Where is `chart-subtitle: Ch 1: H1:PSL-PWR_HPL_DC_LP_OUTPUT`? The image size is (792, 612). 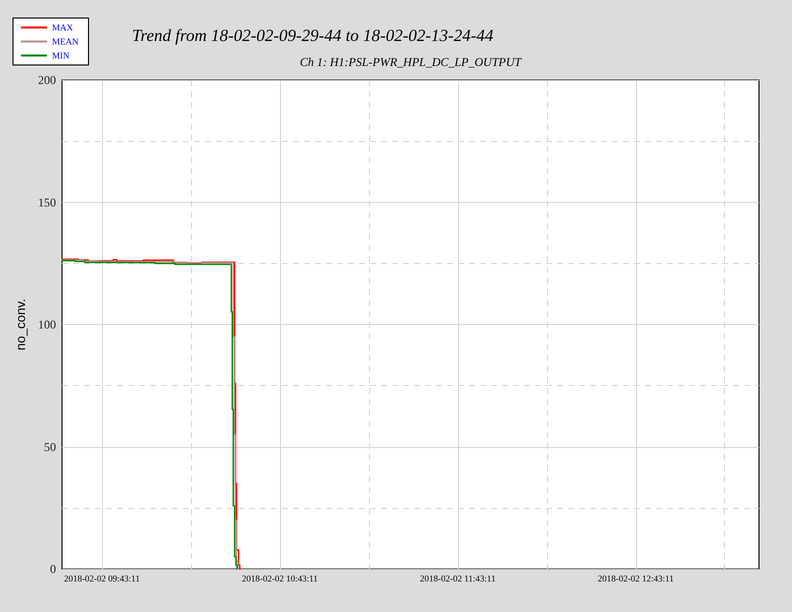
chart-subtitle: Ch 1: H1:PSL-PWR_HPL_DC_LP_OUTPUT is located at coordinates (411, 62).